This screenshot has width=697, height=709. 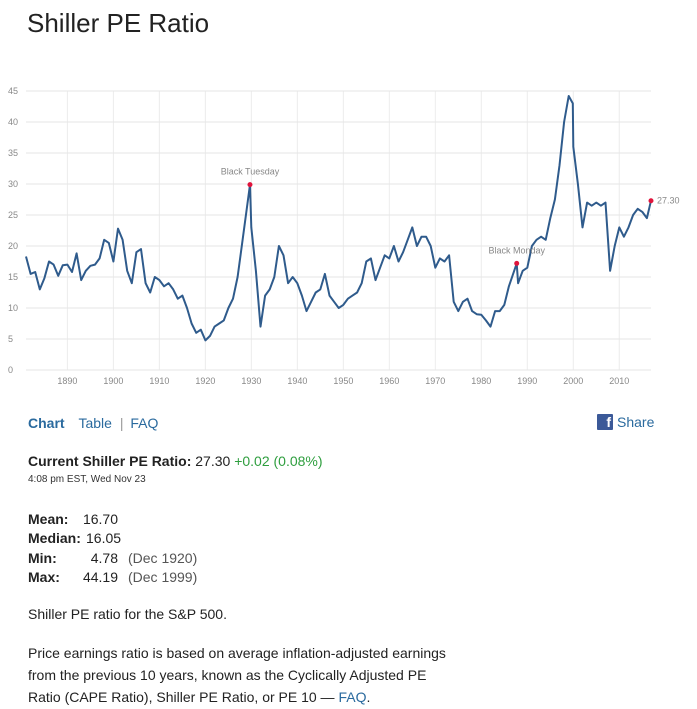 What do you see at coordinates (13, 153) in the screenshot?
I see `y-tick-label: 35` at bounding box center [13, 153].